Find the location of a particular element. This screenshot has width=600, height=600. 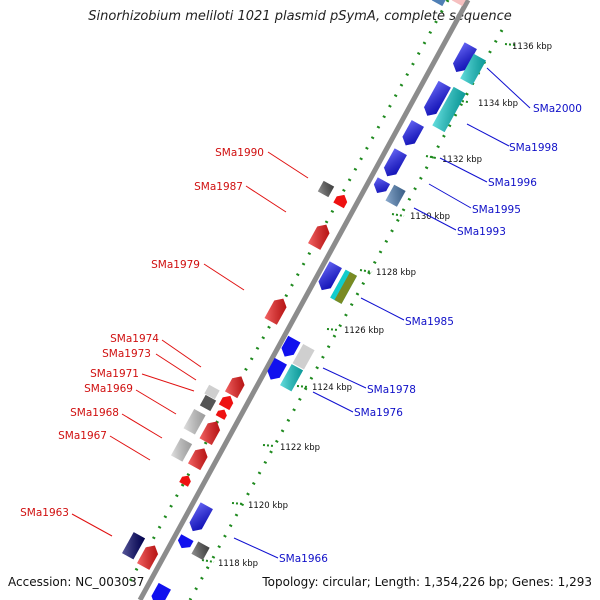

gene-label: SMa1963 is located at coordinates (44, 513).